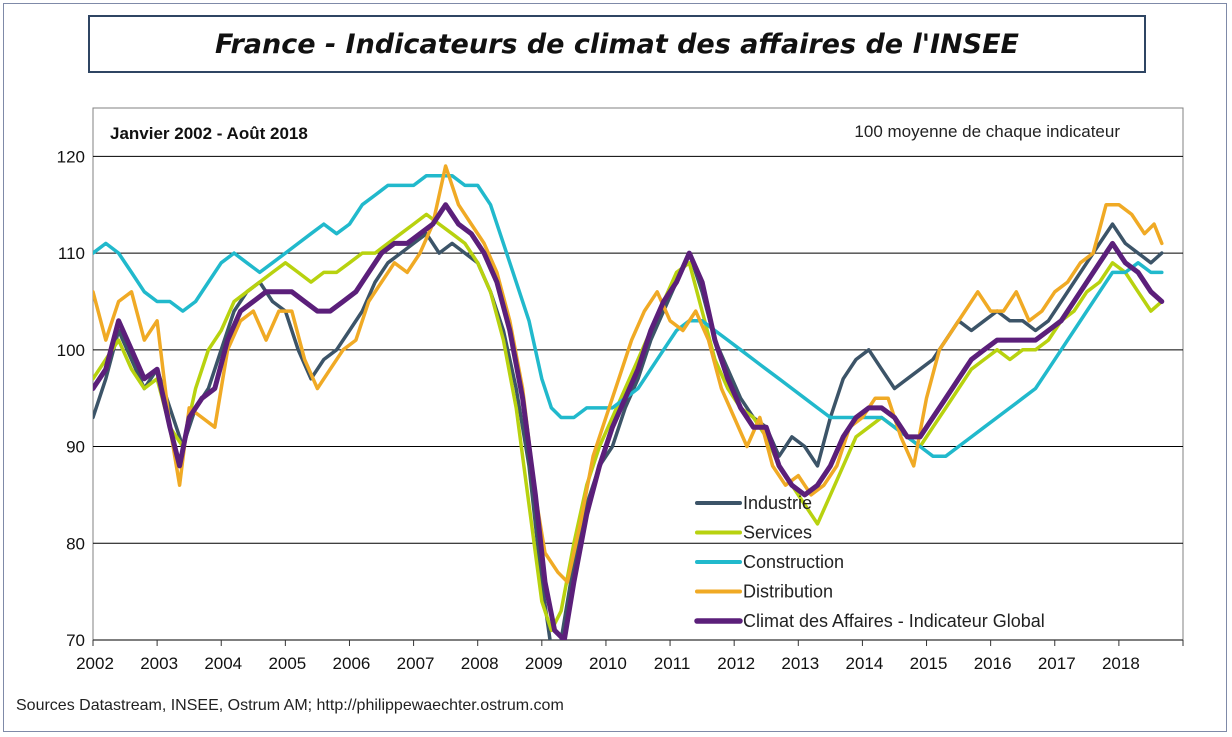 The image size is (1232, 737). I want to click on x-tick-label: 2009, so click(544, 663).